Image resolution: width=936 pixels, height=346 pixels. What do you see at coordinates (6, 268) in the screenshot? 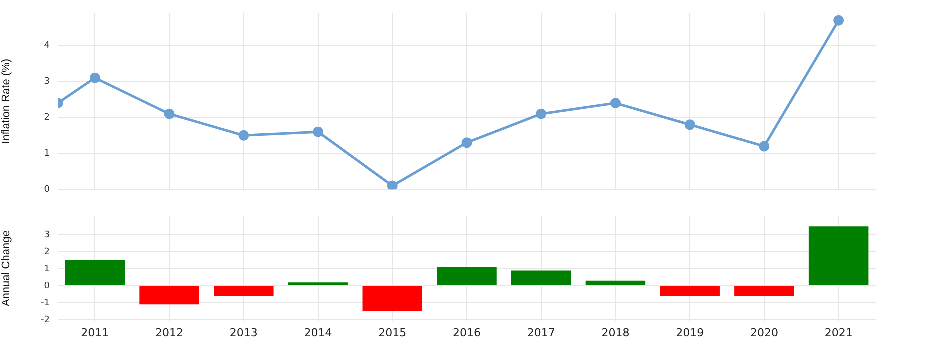
I see `y-axis-title: Annual Change` at bounding box center [6, 268].